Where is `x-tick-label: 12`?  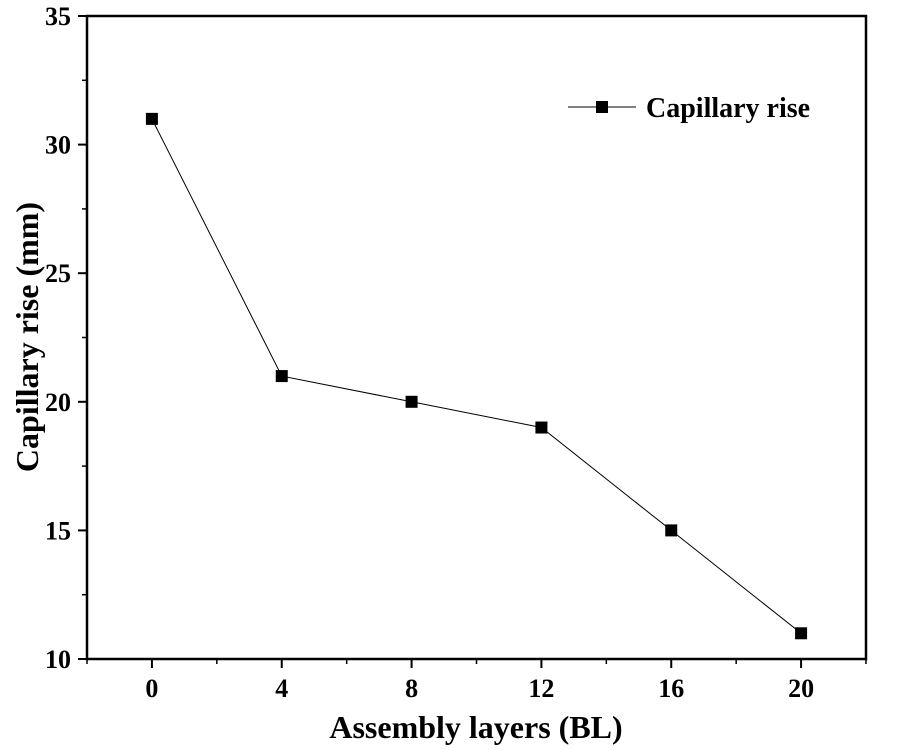 x-tick-label: 12 is located at coordinates (541, 688).